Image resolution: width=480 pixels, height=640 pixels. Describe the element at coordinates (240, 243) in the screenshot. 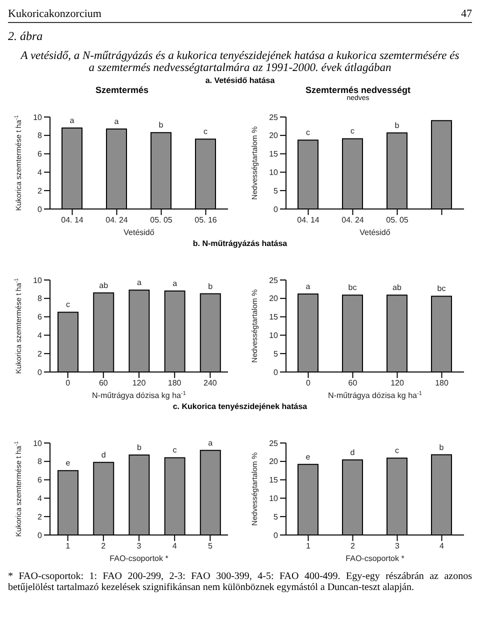

I see `text: b. N-műtrágyázás hatása` at that location.